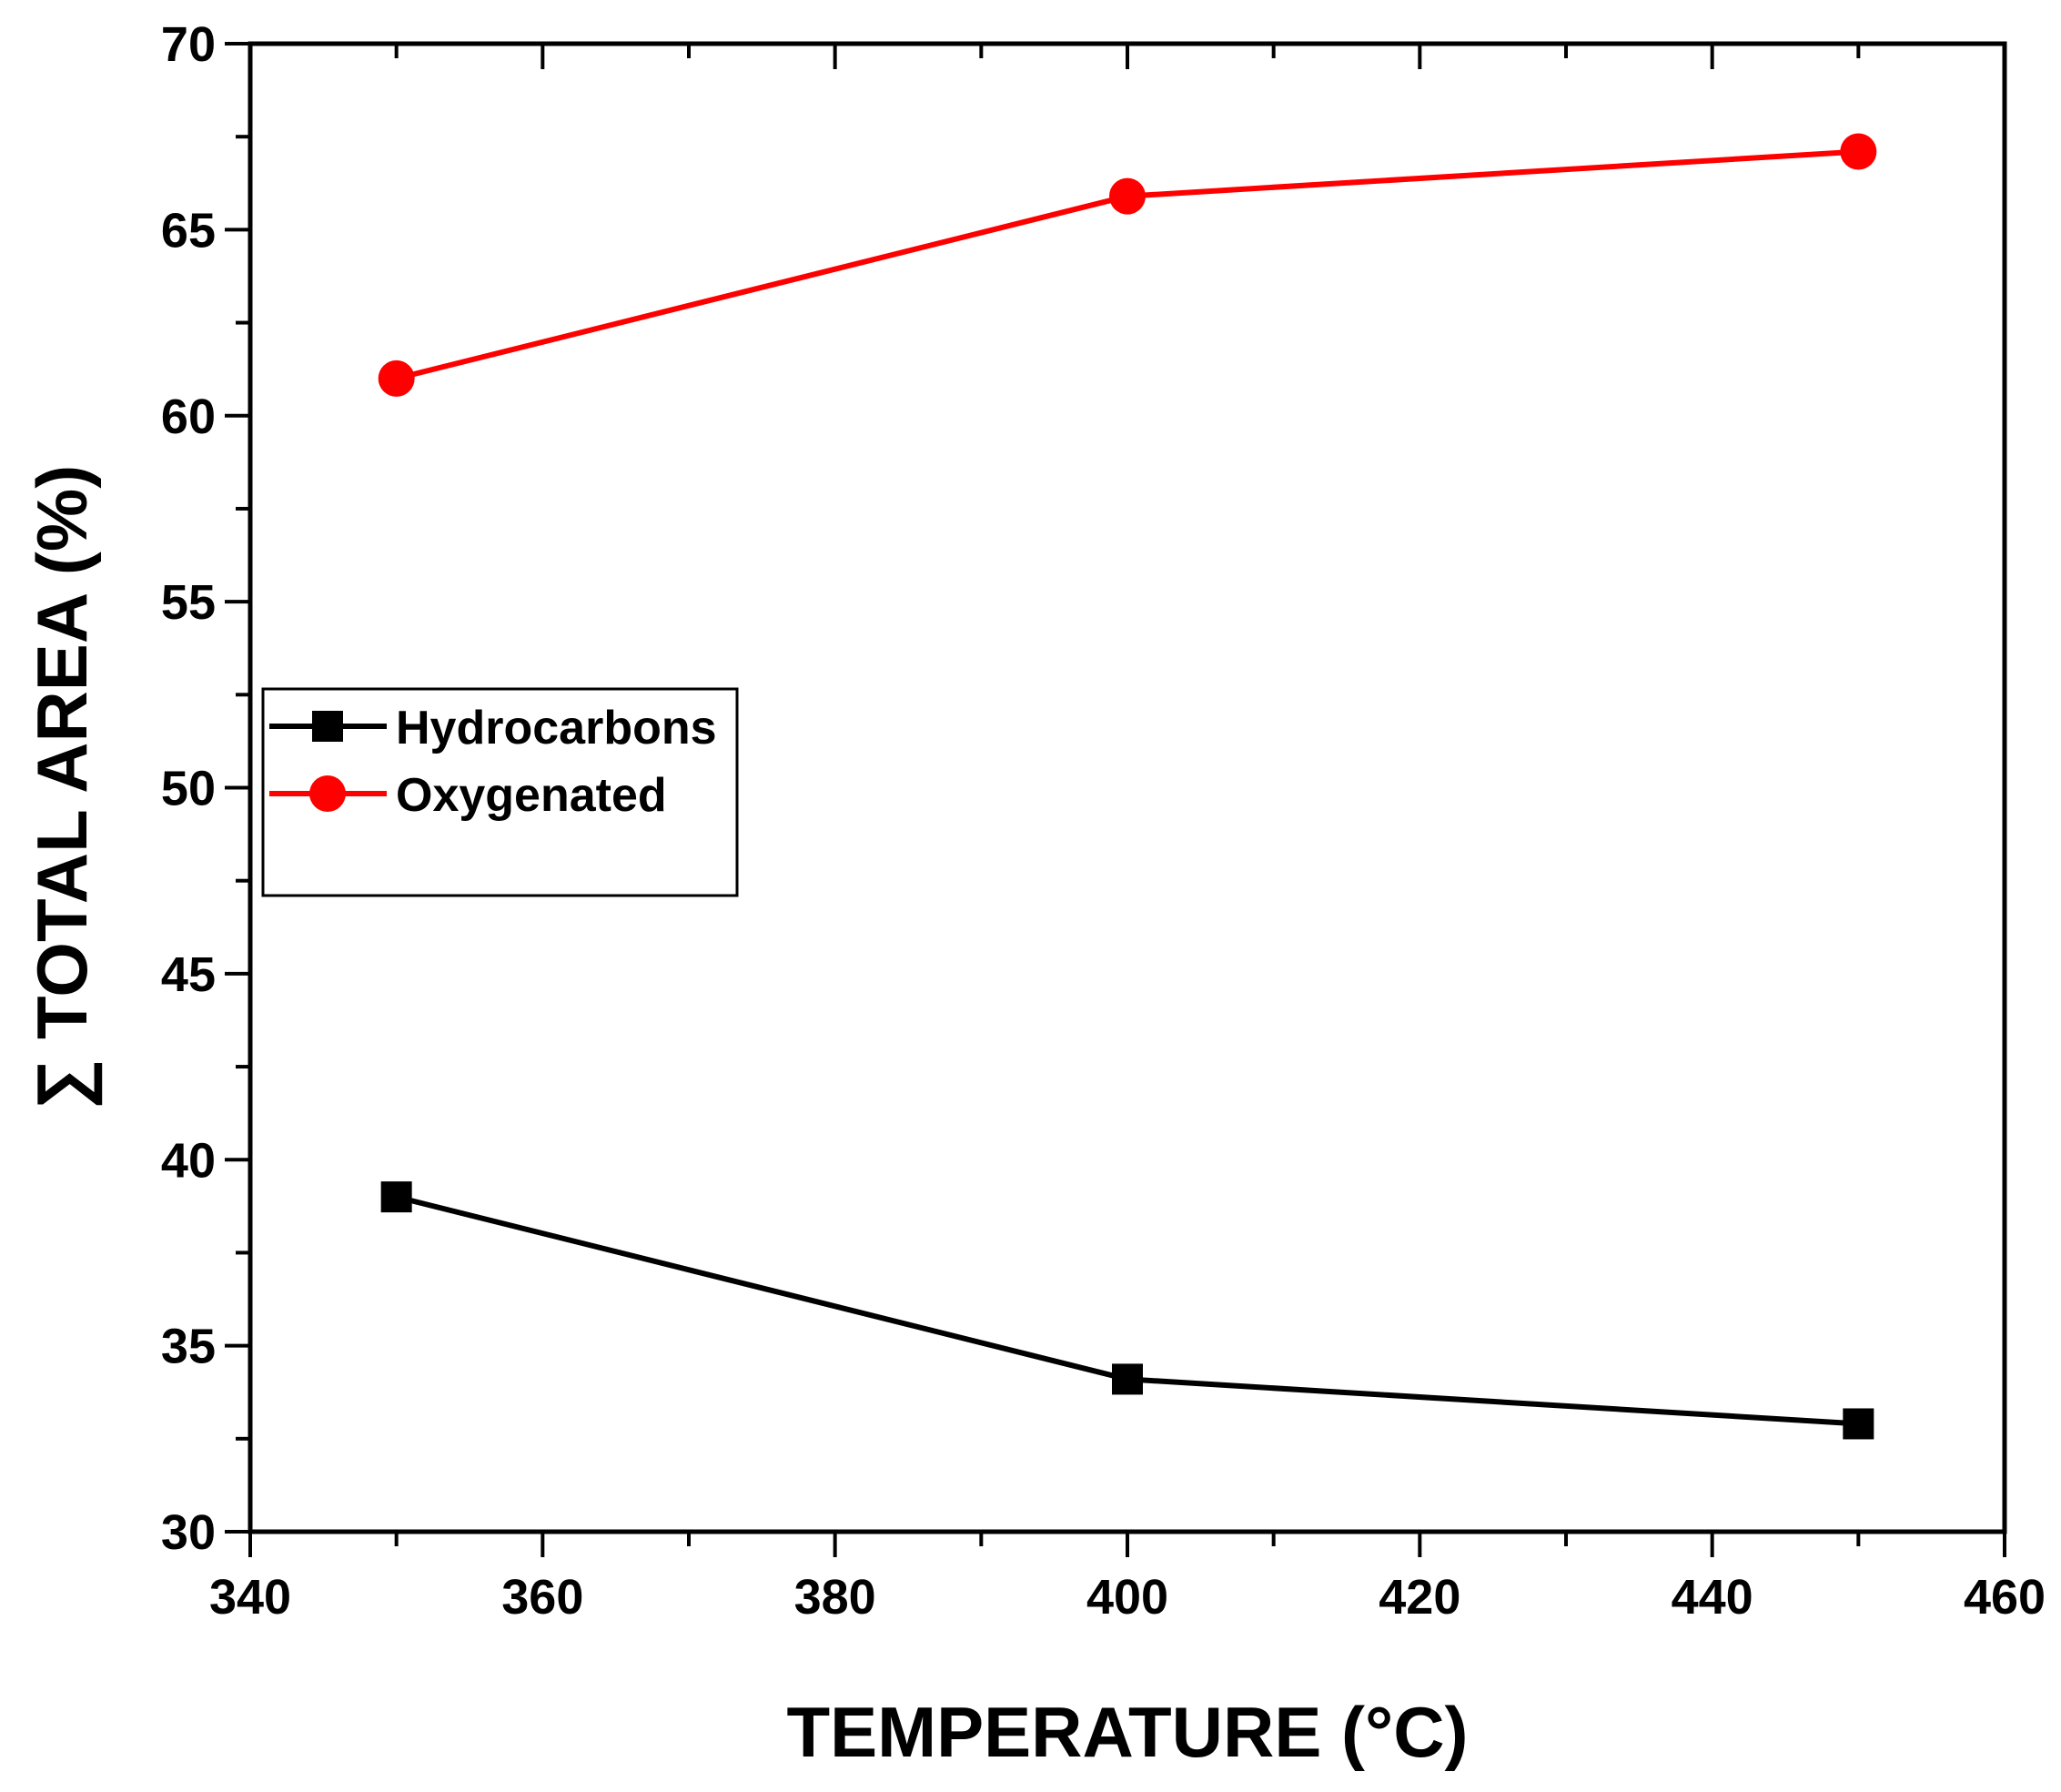 This screenshot has width=2061, height=1792. Describe the element at coordinates (188, 1160) in the screenshot. I see `y-tick-label: 40` at that location.